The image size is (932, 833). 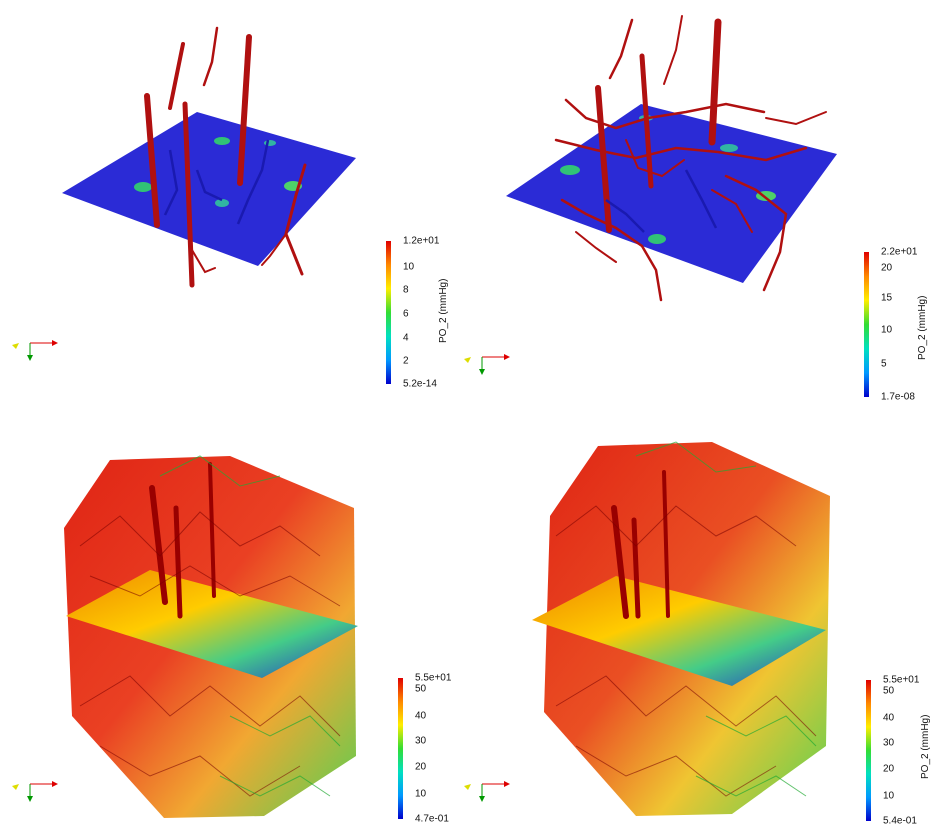 I want to click on colorbar-max-label: 2.2e+01, so click(x=899, y=252).